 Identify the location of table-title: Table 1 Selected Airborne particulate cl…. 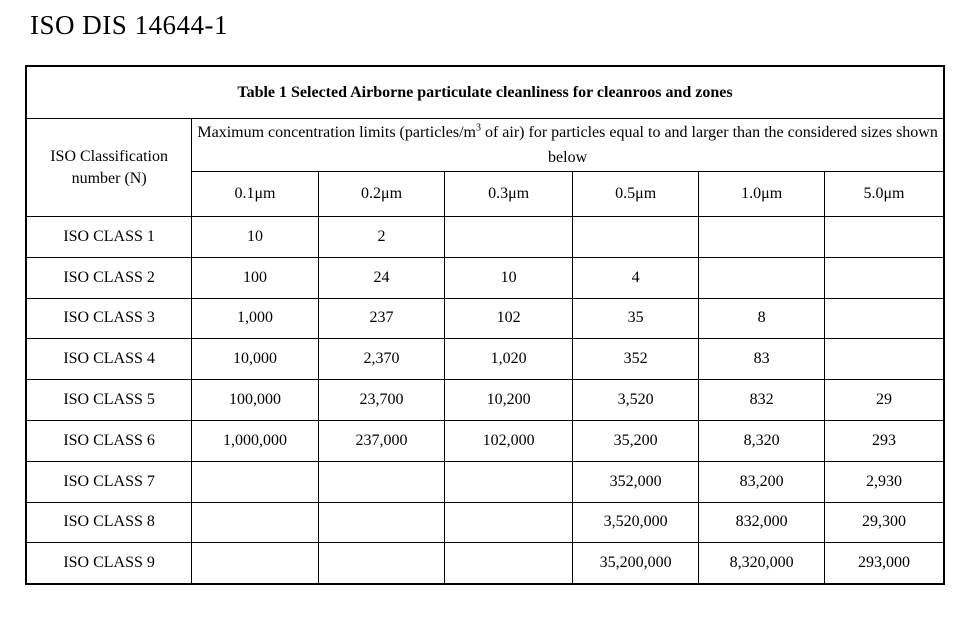
(485, 92).